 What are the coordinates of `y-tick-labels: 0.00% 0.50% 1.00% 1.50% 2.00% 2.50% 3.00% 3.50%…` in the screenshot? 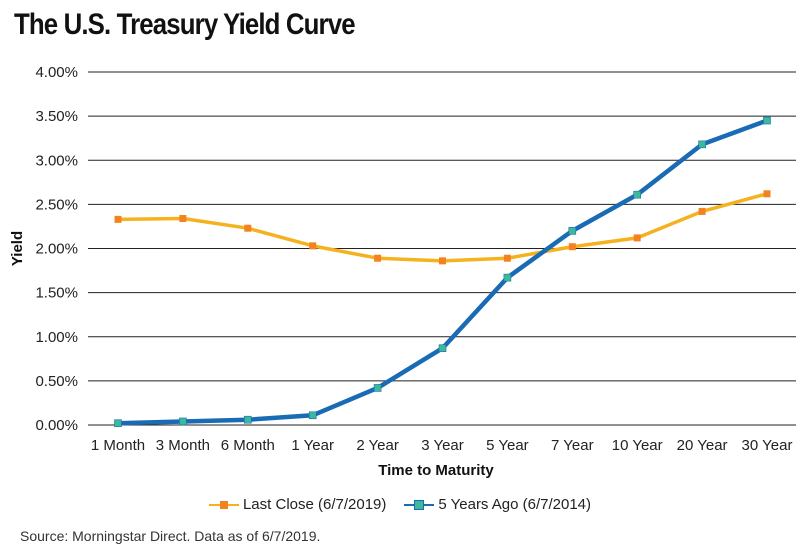 It's located at (56, 249).